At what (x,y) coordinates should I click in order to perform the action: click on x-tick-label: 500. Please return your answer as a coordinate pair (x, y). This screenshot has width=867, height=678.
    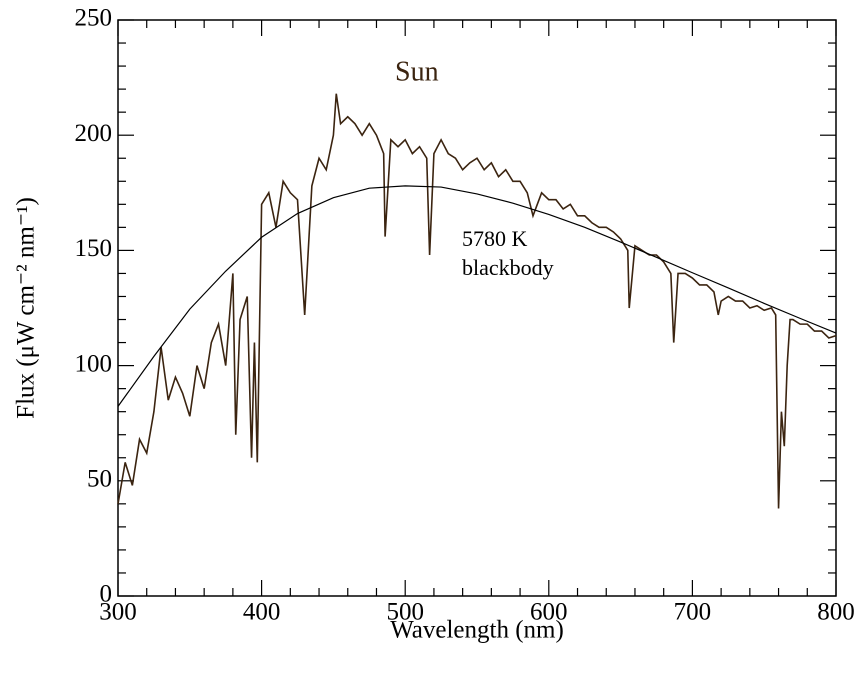
    Looking at the image, I should click on (405, 612).